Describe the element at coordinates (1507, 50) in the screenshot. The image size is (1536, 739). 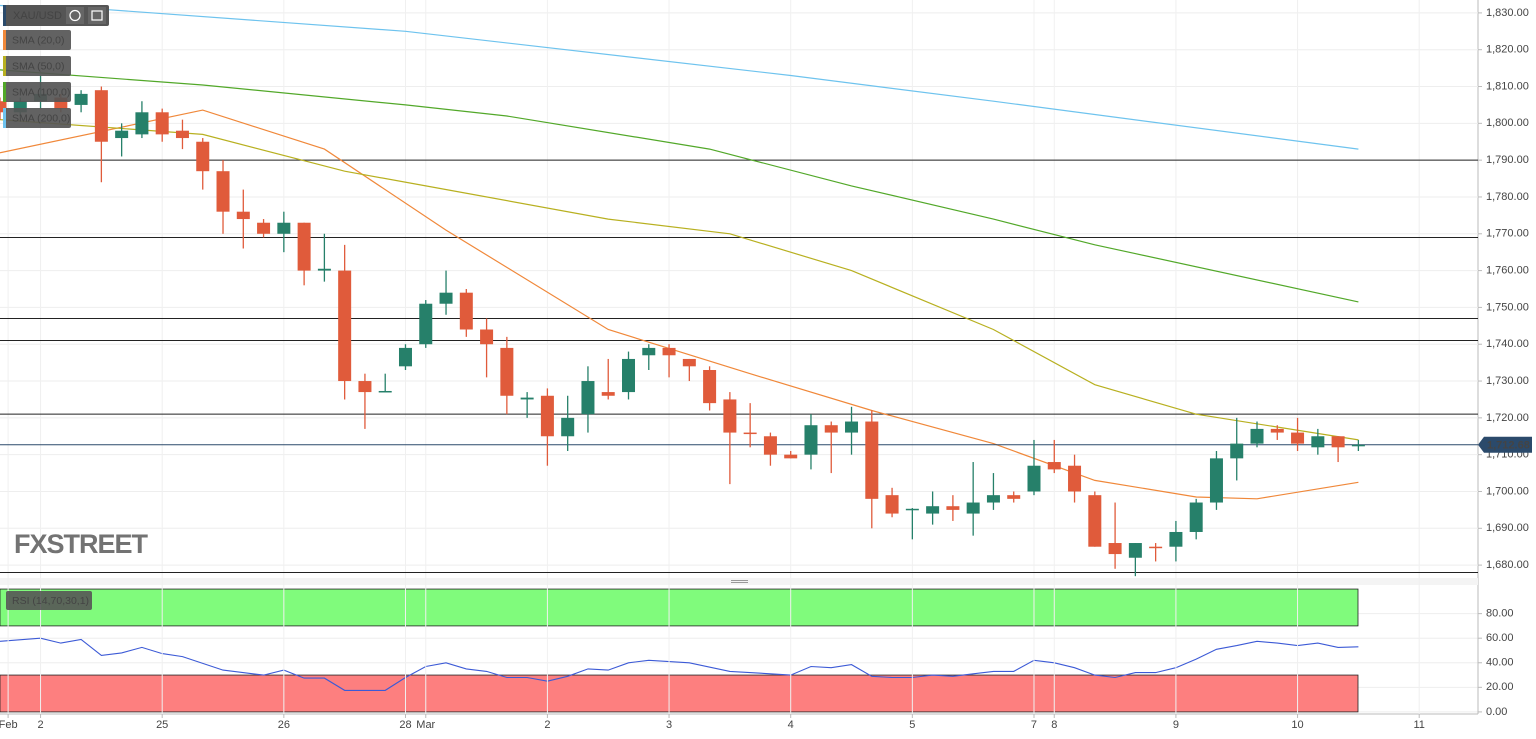
I see `y-tick-label: 1,820.00` at that location.